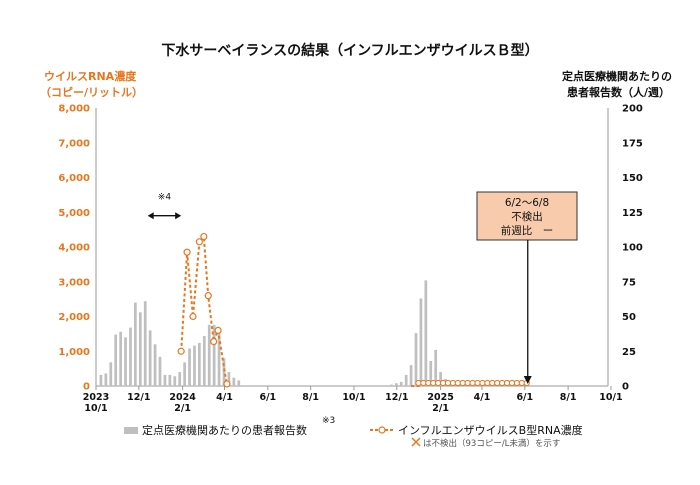 This screenshot has height=485, width=700. Describe the element at coordinates (524, 397) in the screenshot. I see `x-tick-label: 6/1` at that location.